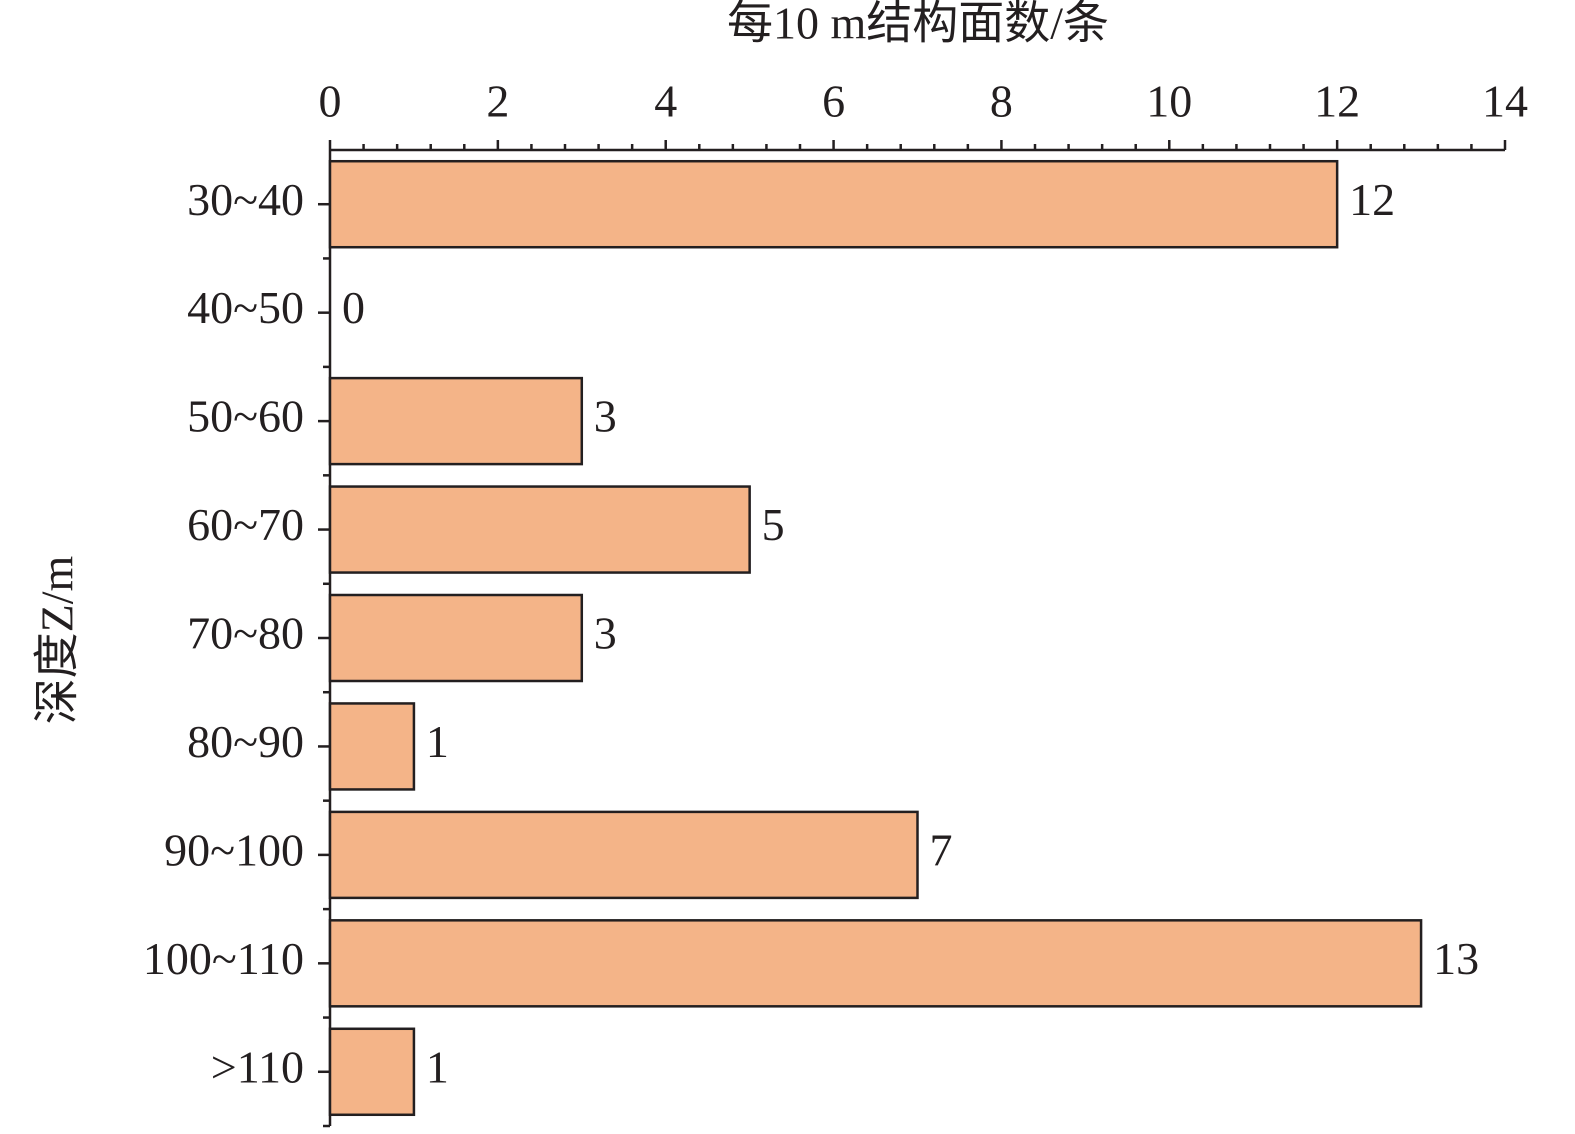 The height and width of the screenshot is (1134, 1575). Describe the element at coordinates (234, 849) in the screenshot. I see `y-tick-label: 90~100` at that location.